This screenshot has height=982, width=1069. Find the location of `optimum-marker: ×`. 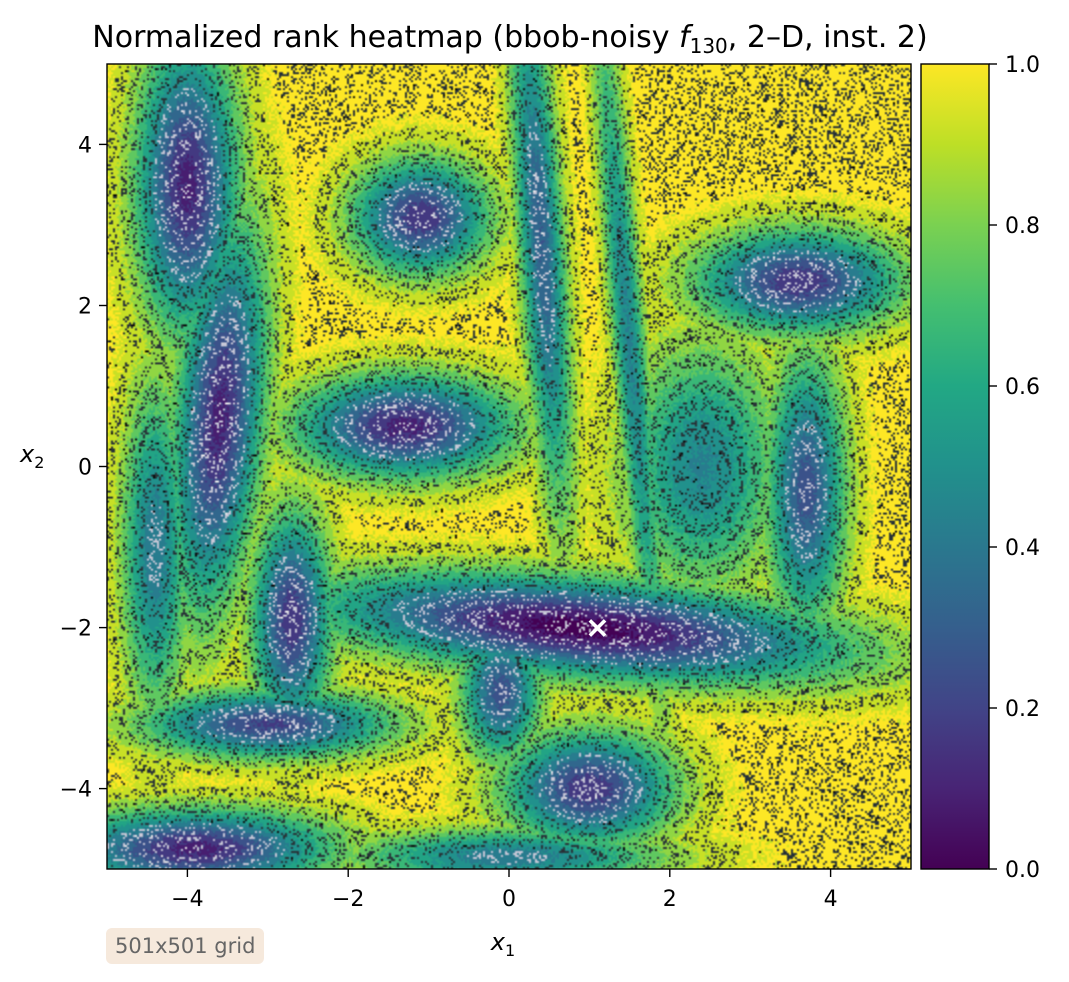

optimum-marker: × is located at coordinates (597, 628).